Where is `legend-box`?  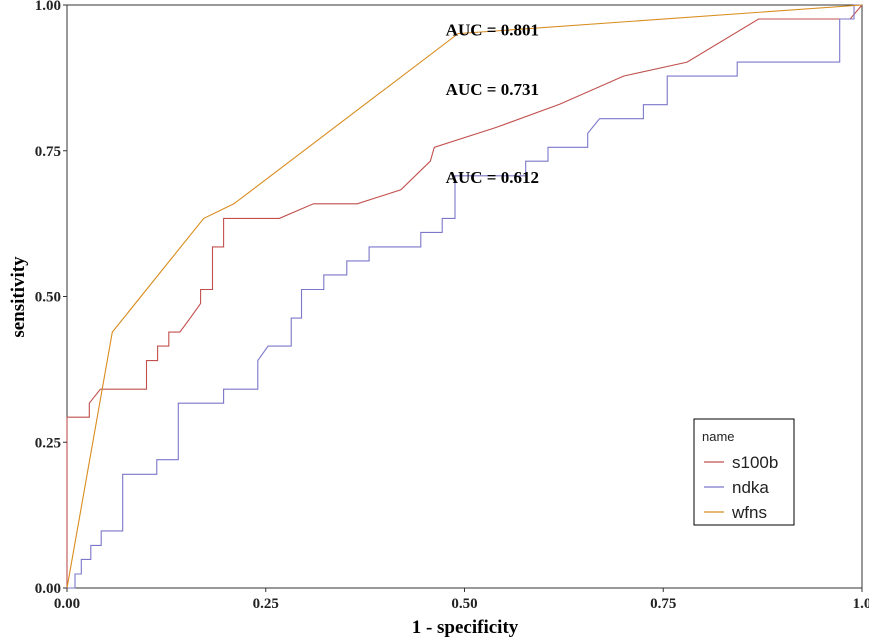 legend-box is located at coordinates (744, 472).